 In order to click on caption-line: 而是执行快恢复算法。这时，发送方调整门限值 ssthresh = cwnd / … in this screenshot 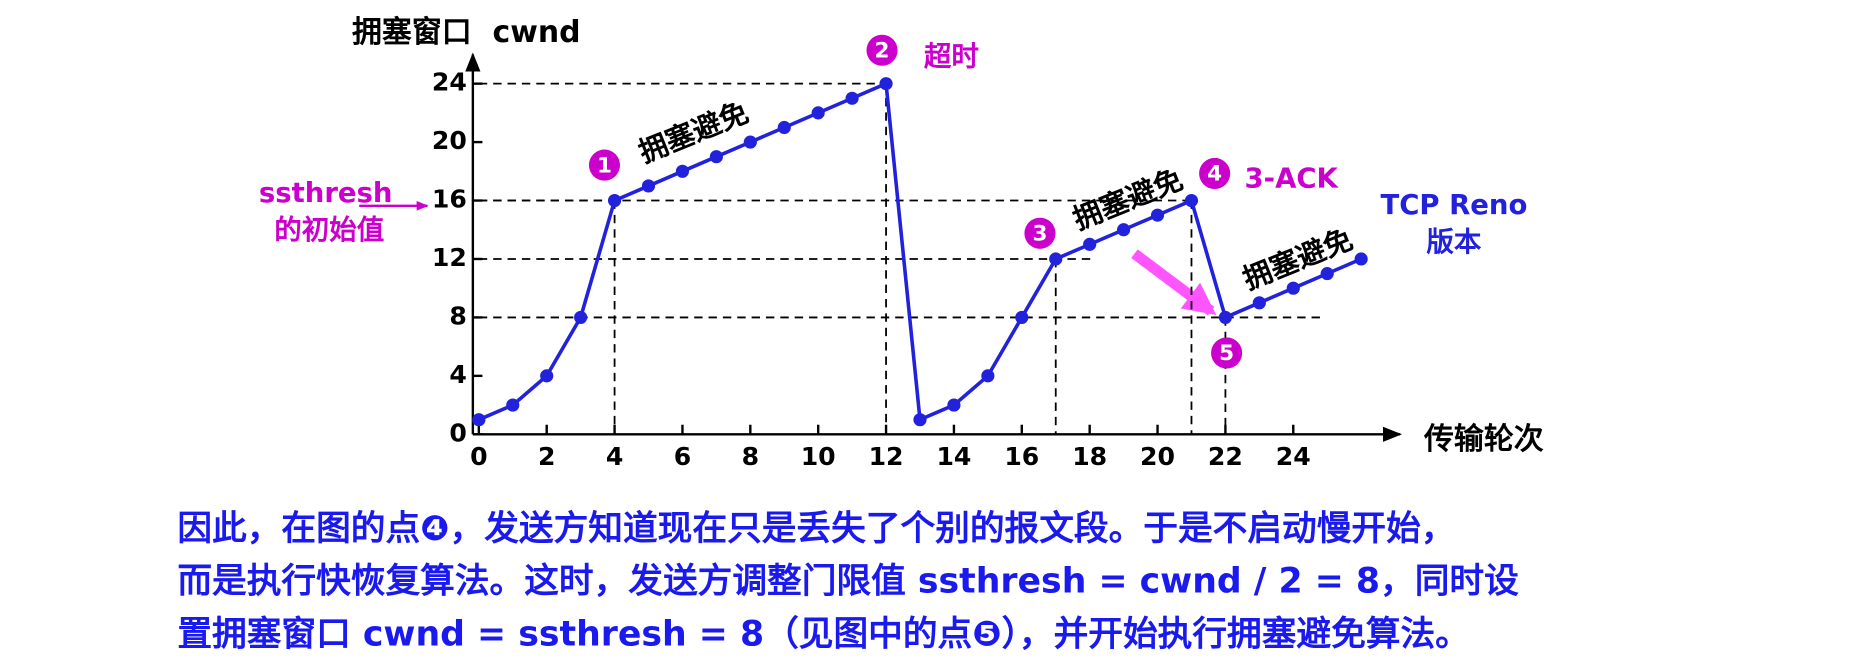, I will do `click(848, 582)`.